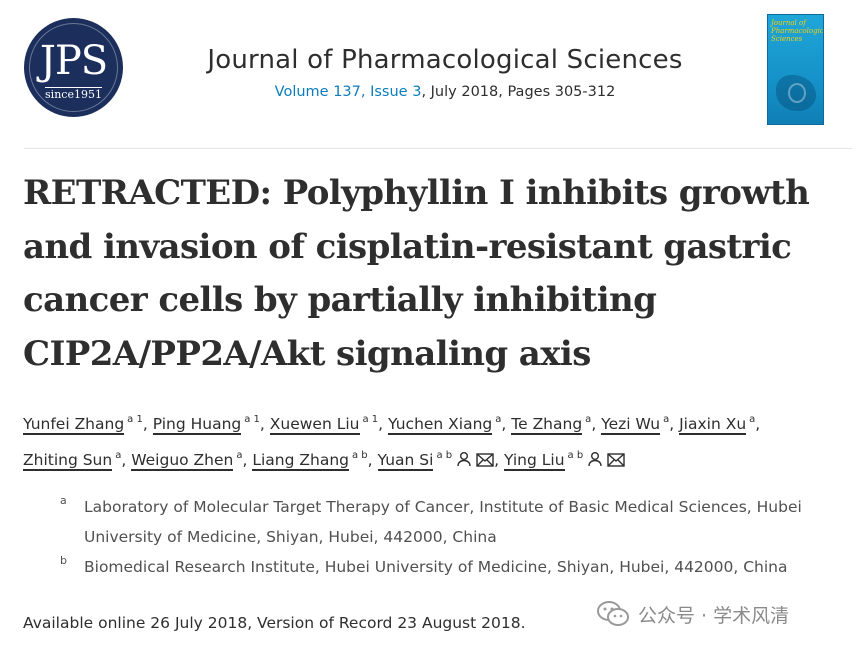 The width and height of the screenshot is (864, 650). What do you see at coordinates (797, 93) in the screenshot?
I see `cover-artwork-detail` at bounding box center [797, 93].